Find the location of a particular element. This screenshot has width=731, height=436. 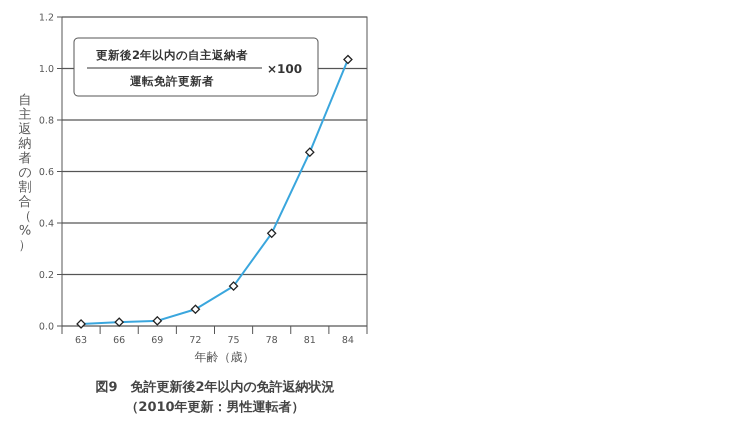

x-tick-label: 81 is located at coordinates (310, 340).